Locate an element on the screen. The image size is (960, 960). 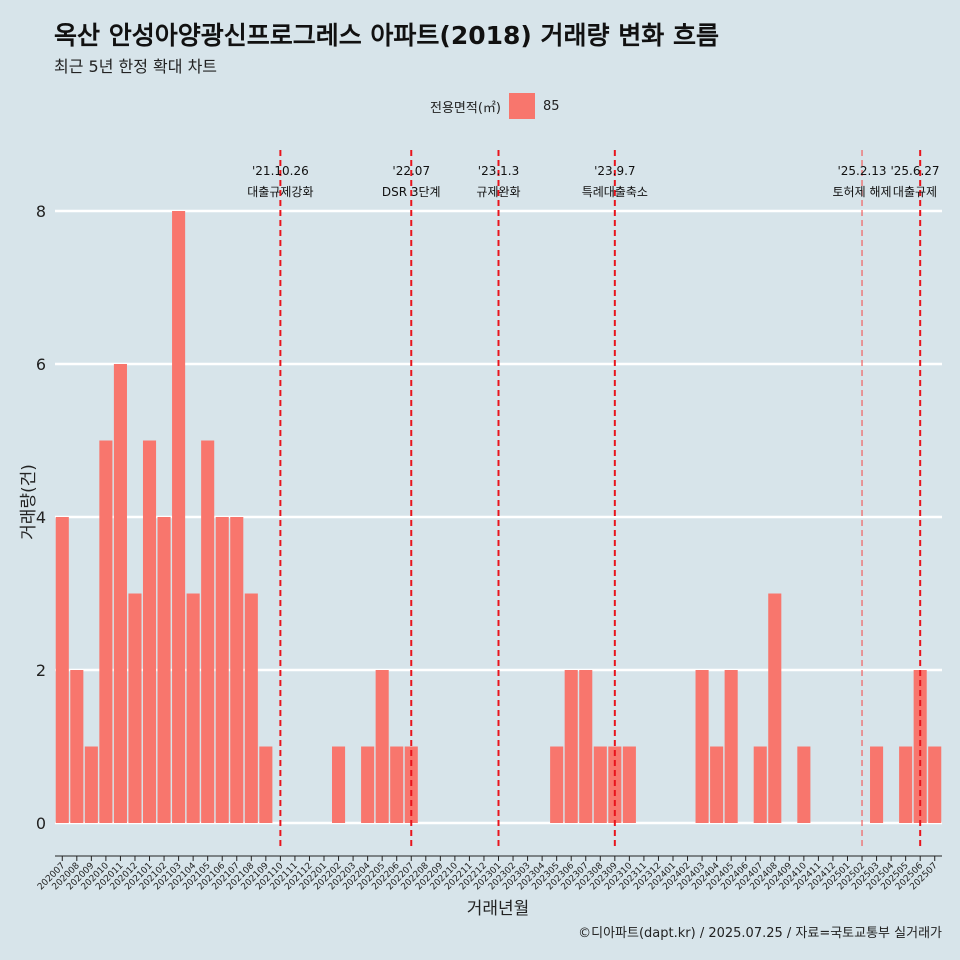
annotation-label: 규제완화 is located at coordinates (498, 192).